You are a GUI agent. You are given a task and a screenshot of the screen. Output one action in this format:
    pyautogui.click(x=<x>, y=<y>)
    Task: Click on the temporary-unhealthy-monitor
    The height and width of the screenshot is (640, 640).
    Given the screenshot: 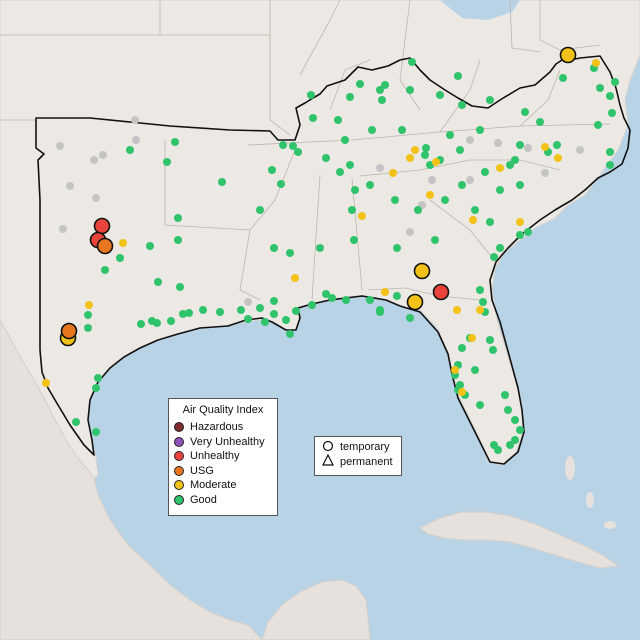 What is the action you would take?
    pyautogui.click(x=102, y=226)
    